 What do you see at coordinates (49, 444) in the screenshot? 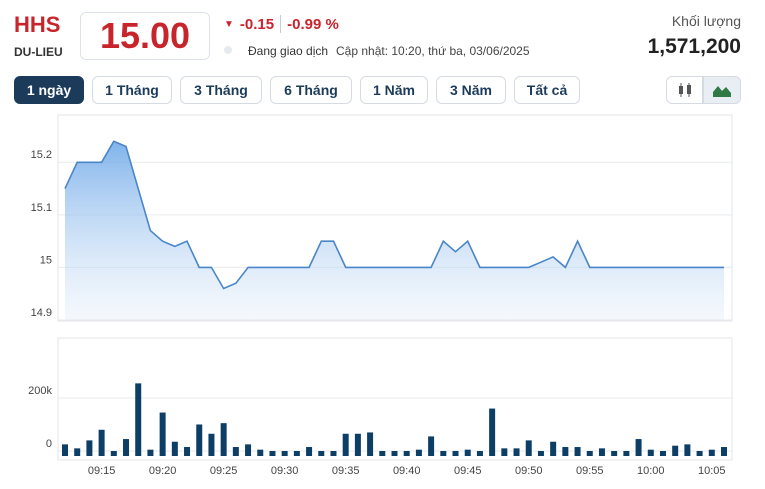
I see `y-tick-label: 0` at bounding box center [49, 444].